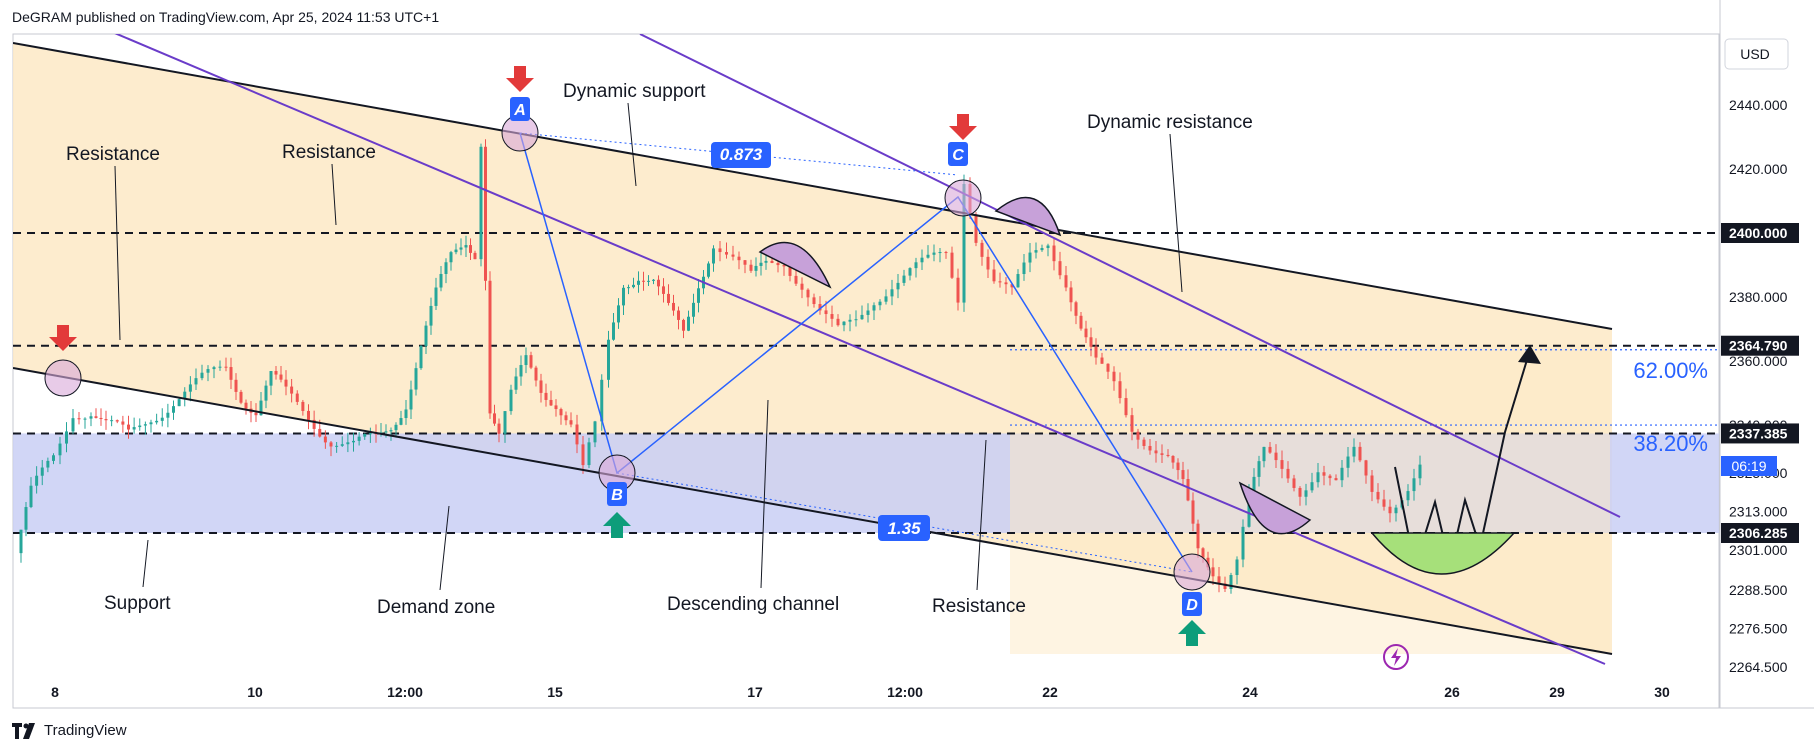 This screenshot has width=1814, height=753. What do you see at coordinates (1749, 466) in the screenshot?
I see `current-price-timer-badge` at bounding box center [1749, 466].